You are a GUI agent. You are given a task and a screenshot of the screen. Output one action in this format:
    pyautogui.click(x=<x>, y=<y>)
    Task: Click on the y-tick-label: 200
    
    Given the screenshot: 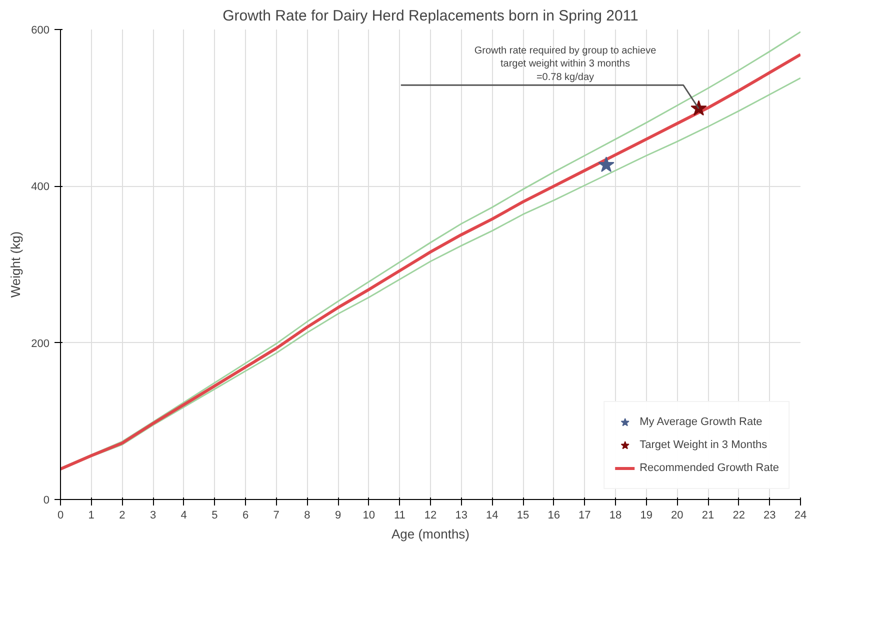 What is the action you would take?
    pyautogui.click(x=40, y=344)
    